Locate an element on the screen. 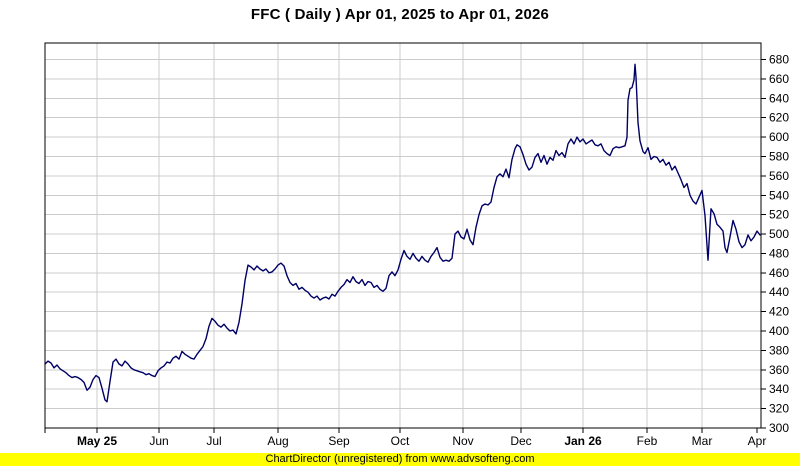 This screenshot has width=800, height=466. y-tick-label: 460 is located at coordinates (779, 273).